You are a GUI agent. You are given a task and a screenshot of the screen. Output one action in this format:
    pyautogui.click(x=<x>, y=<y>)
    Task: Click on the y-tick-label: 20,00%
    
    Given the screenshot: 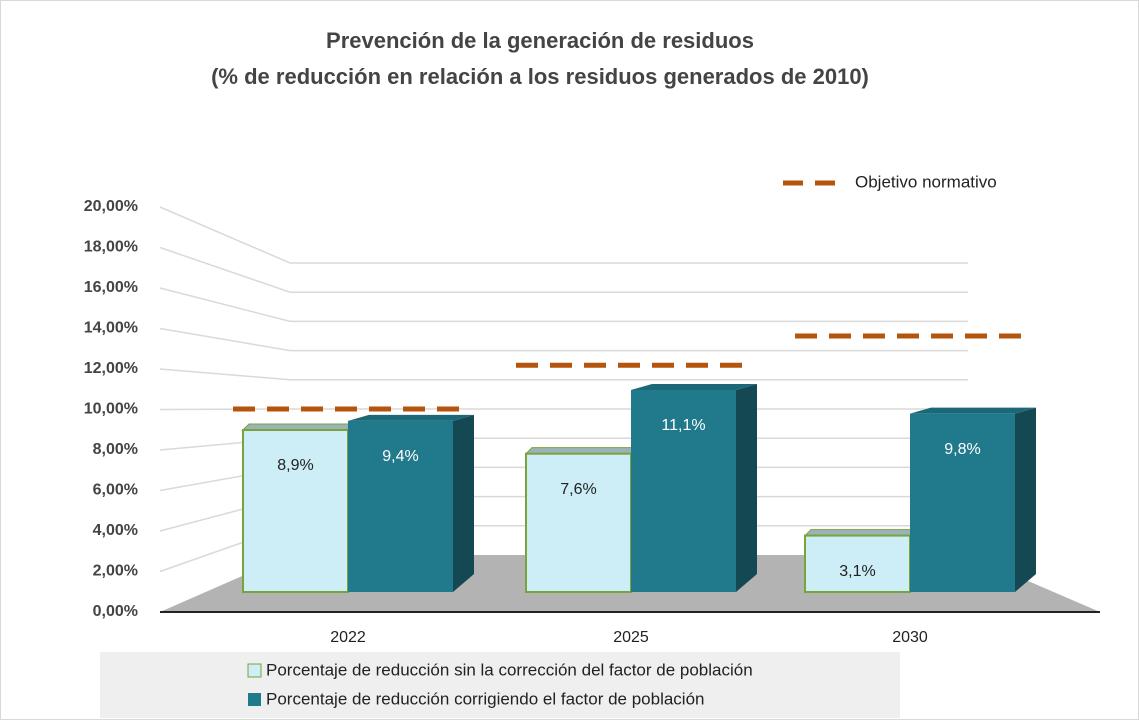 What is the action you would take?
    pyautogui.click(x=111, y=206)
    